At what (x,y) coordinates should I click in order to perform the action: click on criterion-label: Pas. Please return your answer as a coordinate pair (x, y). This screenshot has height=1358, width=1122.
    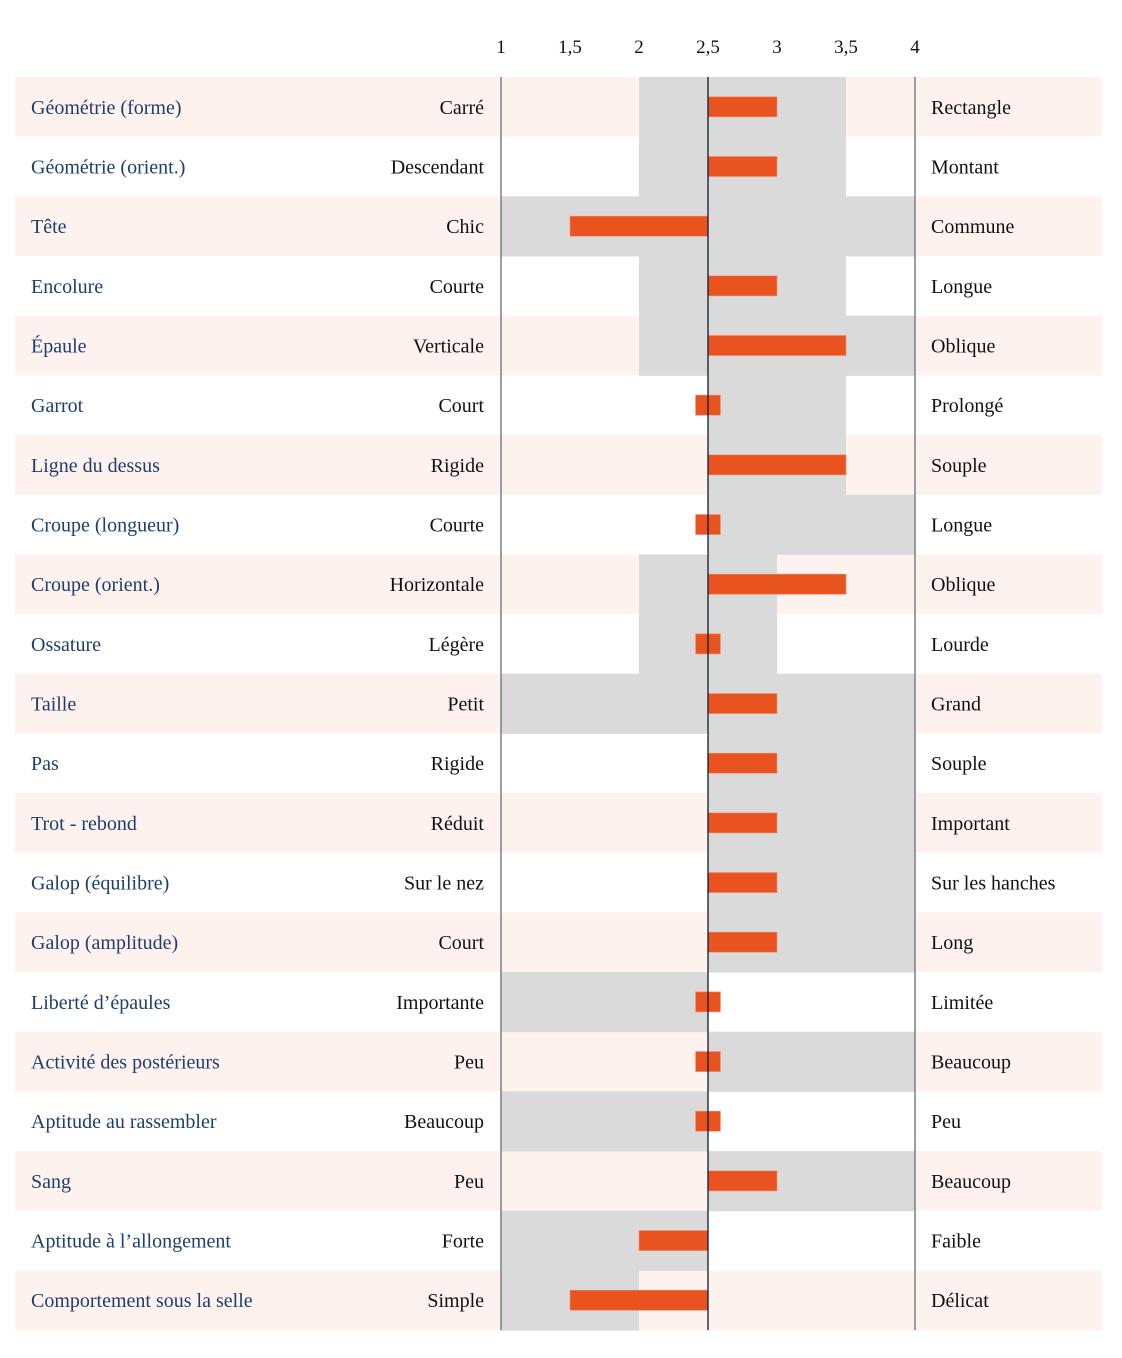
    Looking at the image, I should click on (45, 764).